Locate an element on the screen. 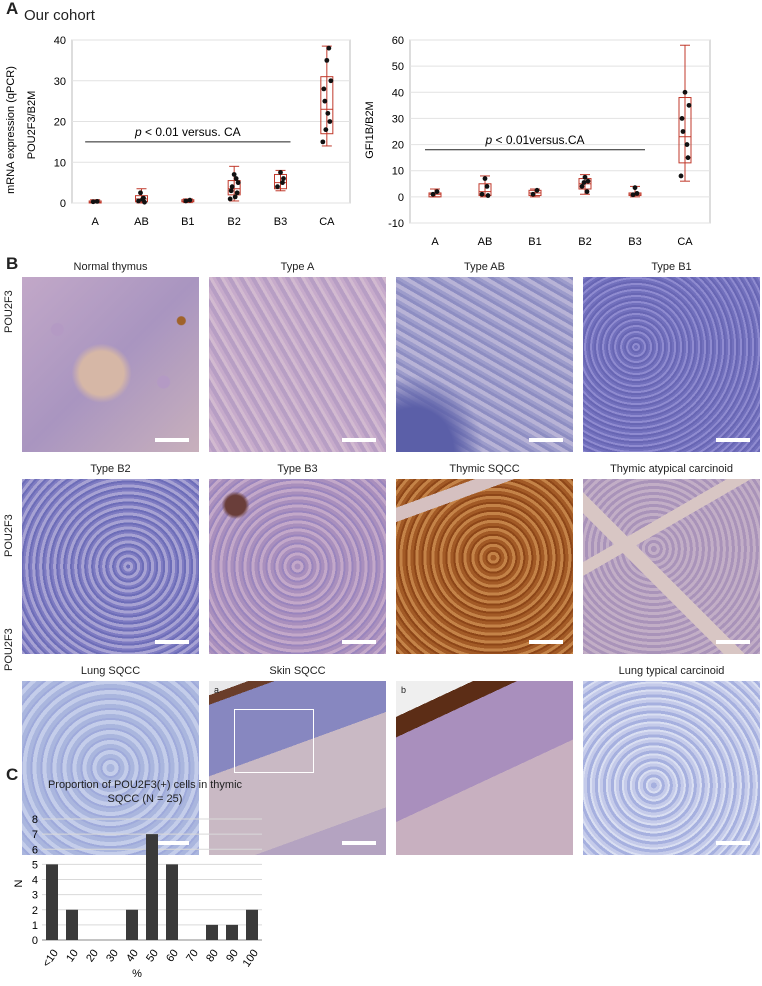 This screenshot has height=986, width=762. y-axis-label: GFI1B/B2M is located at coordinates (370, 129).